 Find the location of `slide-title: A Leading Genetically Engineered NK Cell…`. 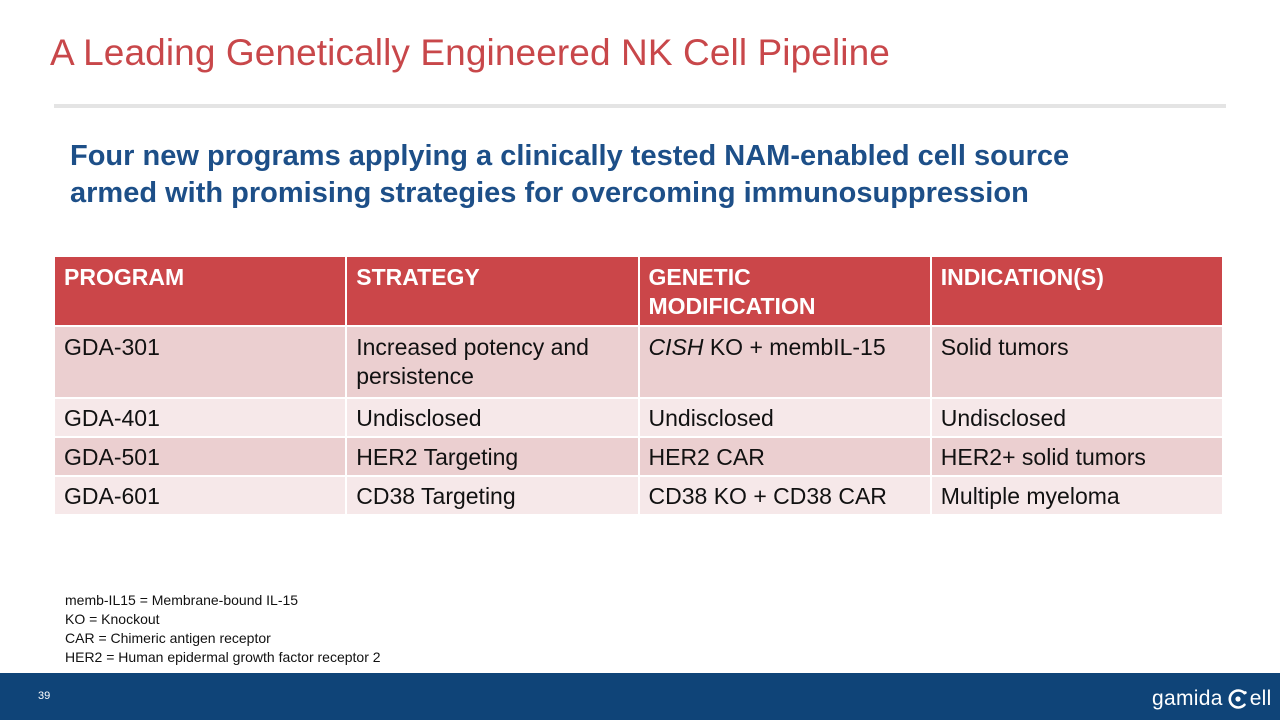

slide-title: A Leading Genetically Engineered NK Cell… is located at coordinates (470, 52).